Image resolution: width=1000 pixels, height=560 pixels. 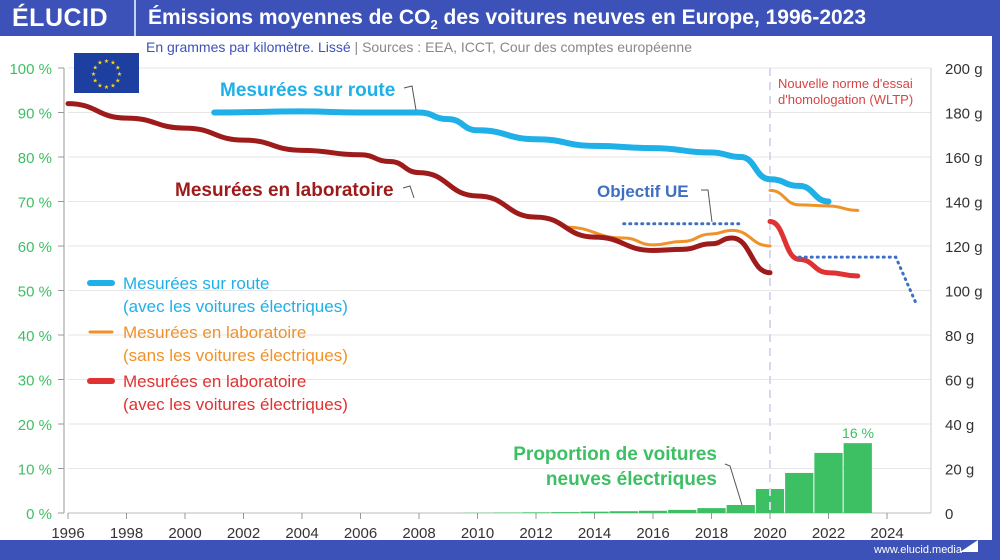 I want to click on y-right-tick: 120 g, so click(x=964, y=247).